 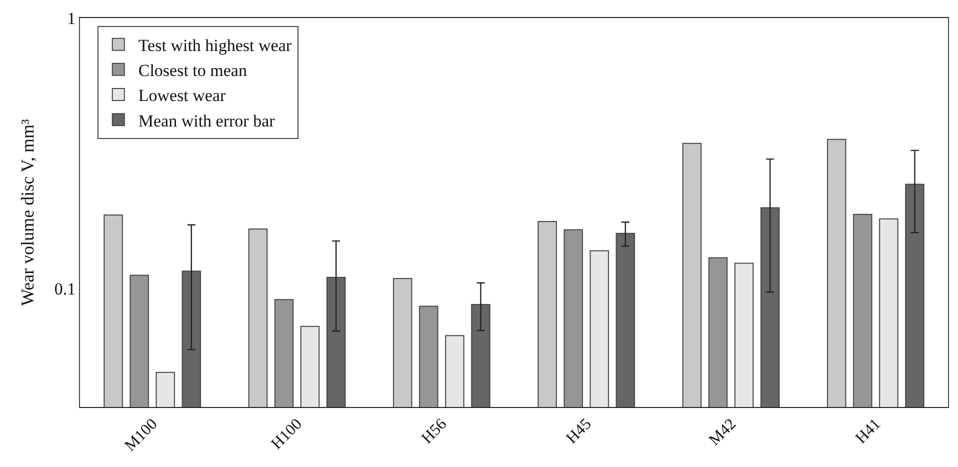 What do you see at coordinates (71, 18) in the screenshot?
I see `y-tick-label: 1` at bounding box center [71, 18].